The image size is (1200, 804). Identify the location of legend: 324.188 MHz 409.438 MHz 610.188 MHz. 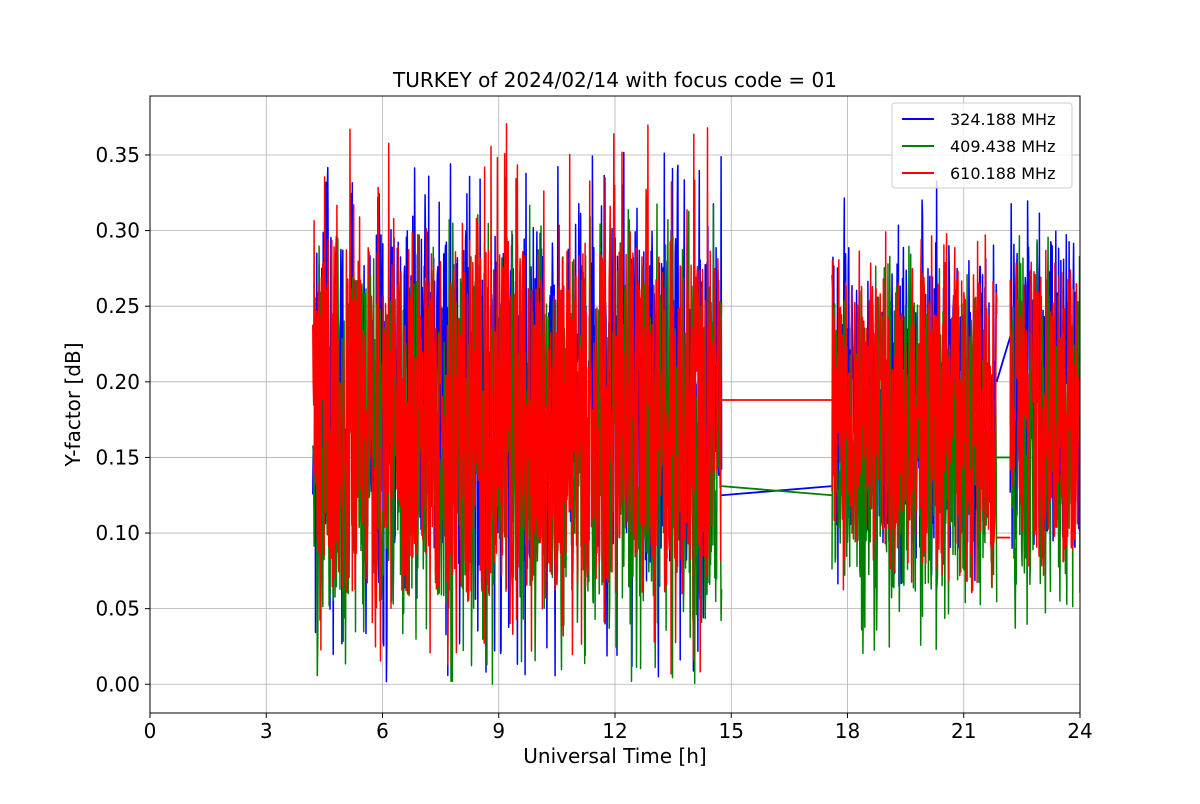
(982, 145).